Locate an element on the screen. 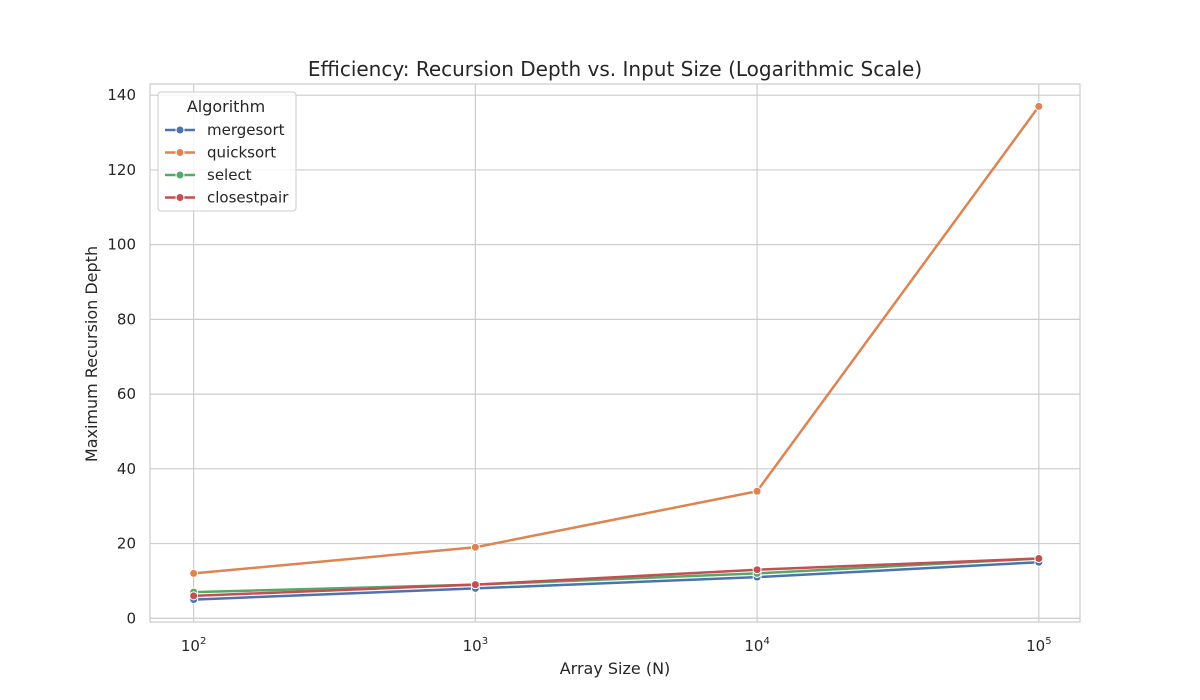  legend-marker-mergesort is located at coordinates (180, 130).